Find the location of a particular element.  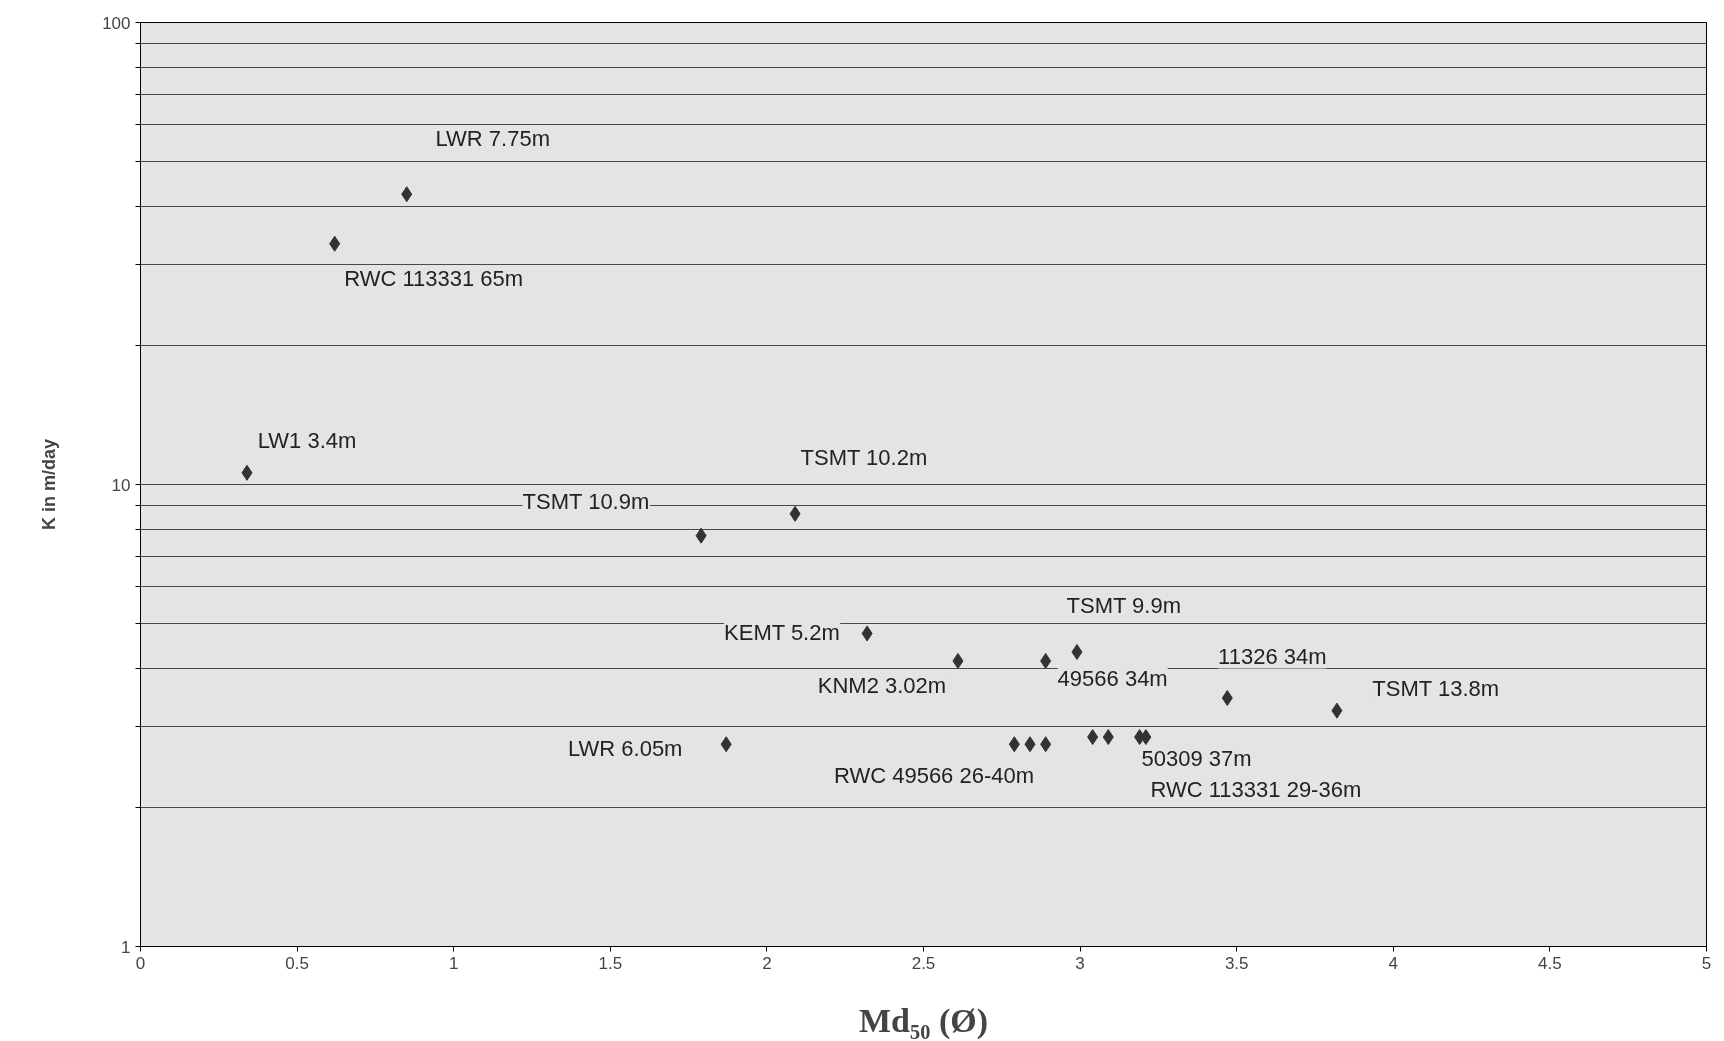

x-tick-label: 1.5 is located at coordinates (610, 963).